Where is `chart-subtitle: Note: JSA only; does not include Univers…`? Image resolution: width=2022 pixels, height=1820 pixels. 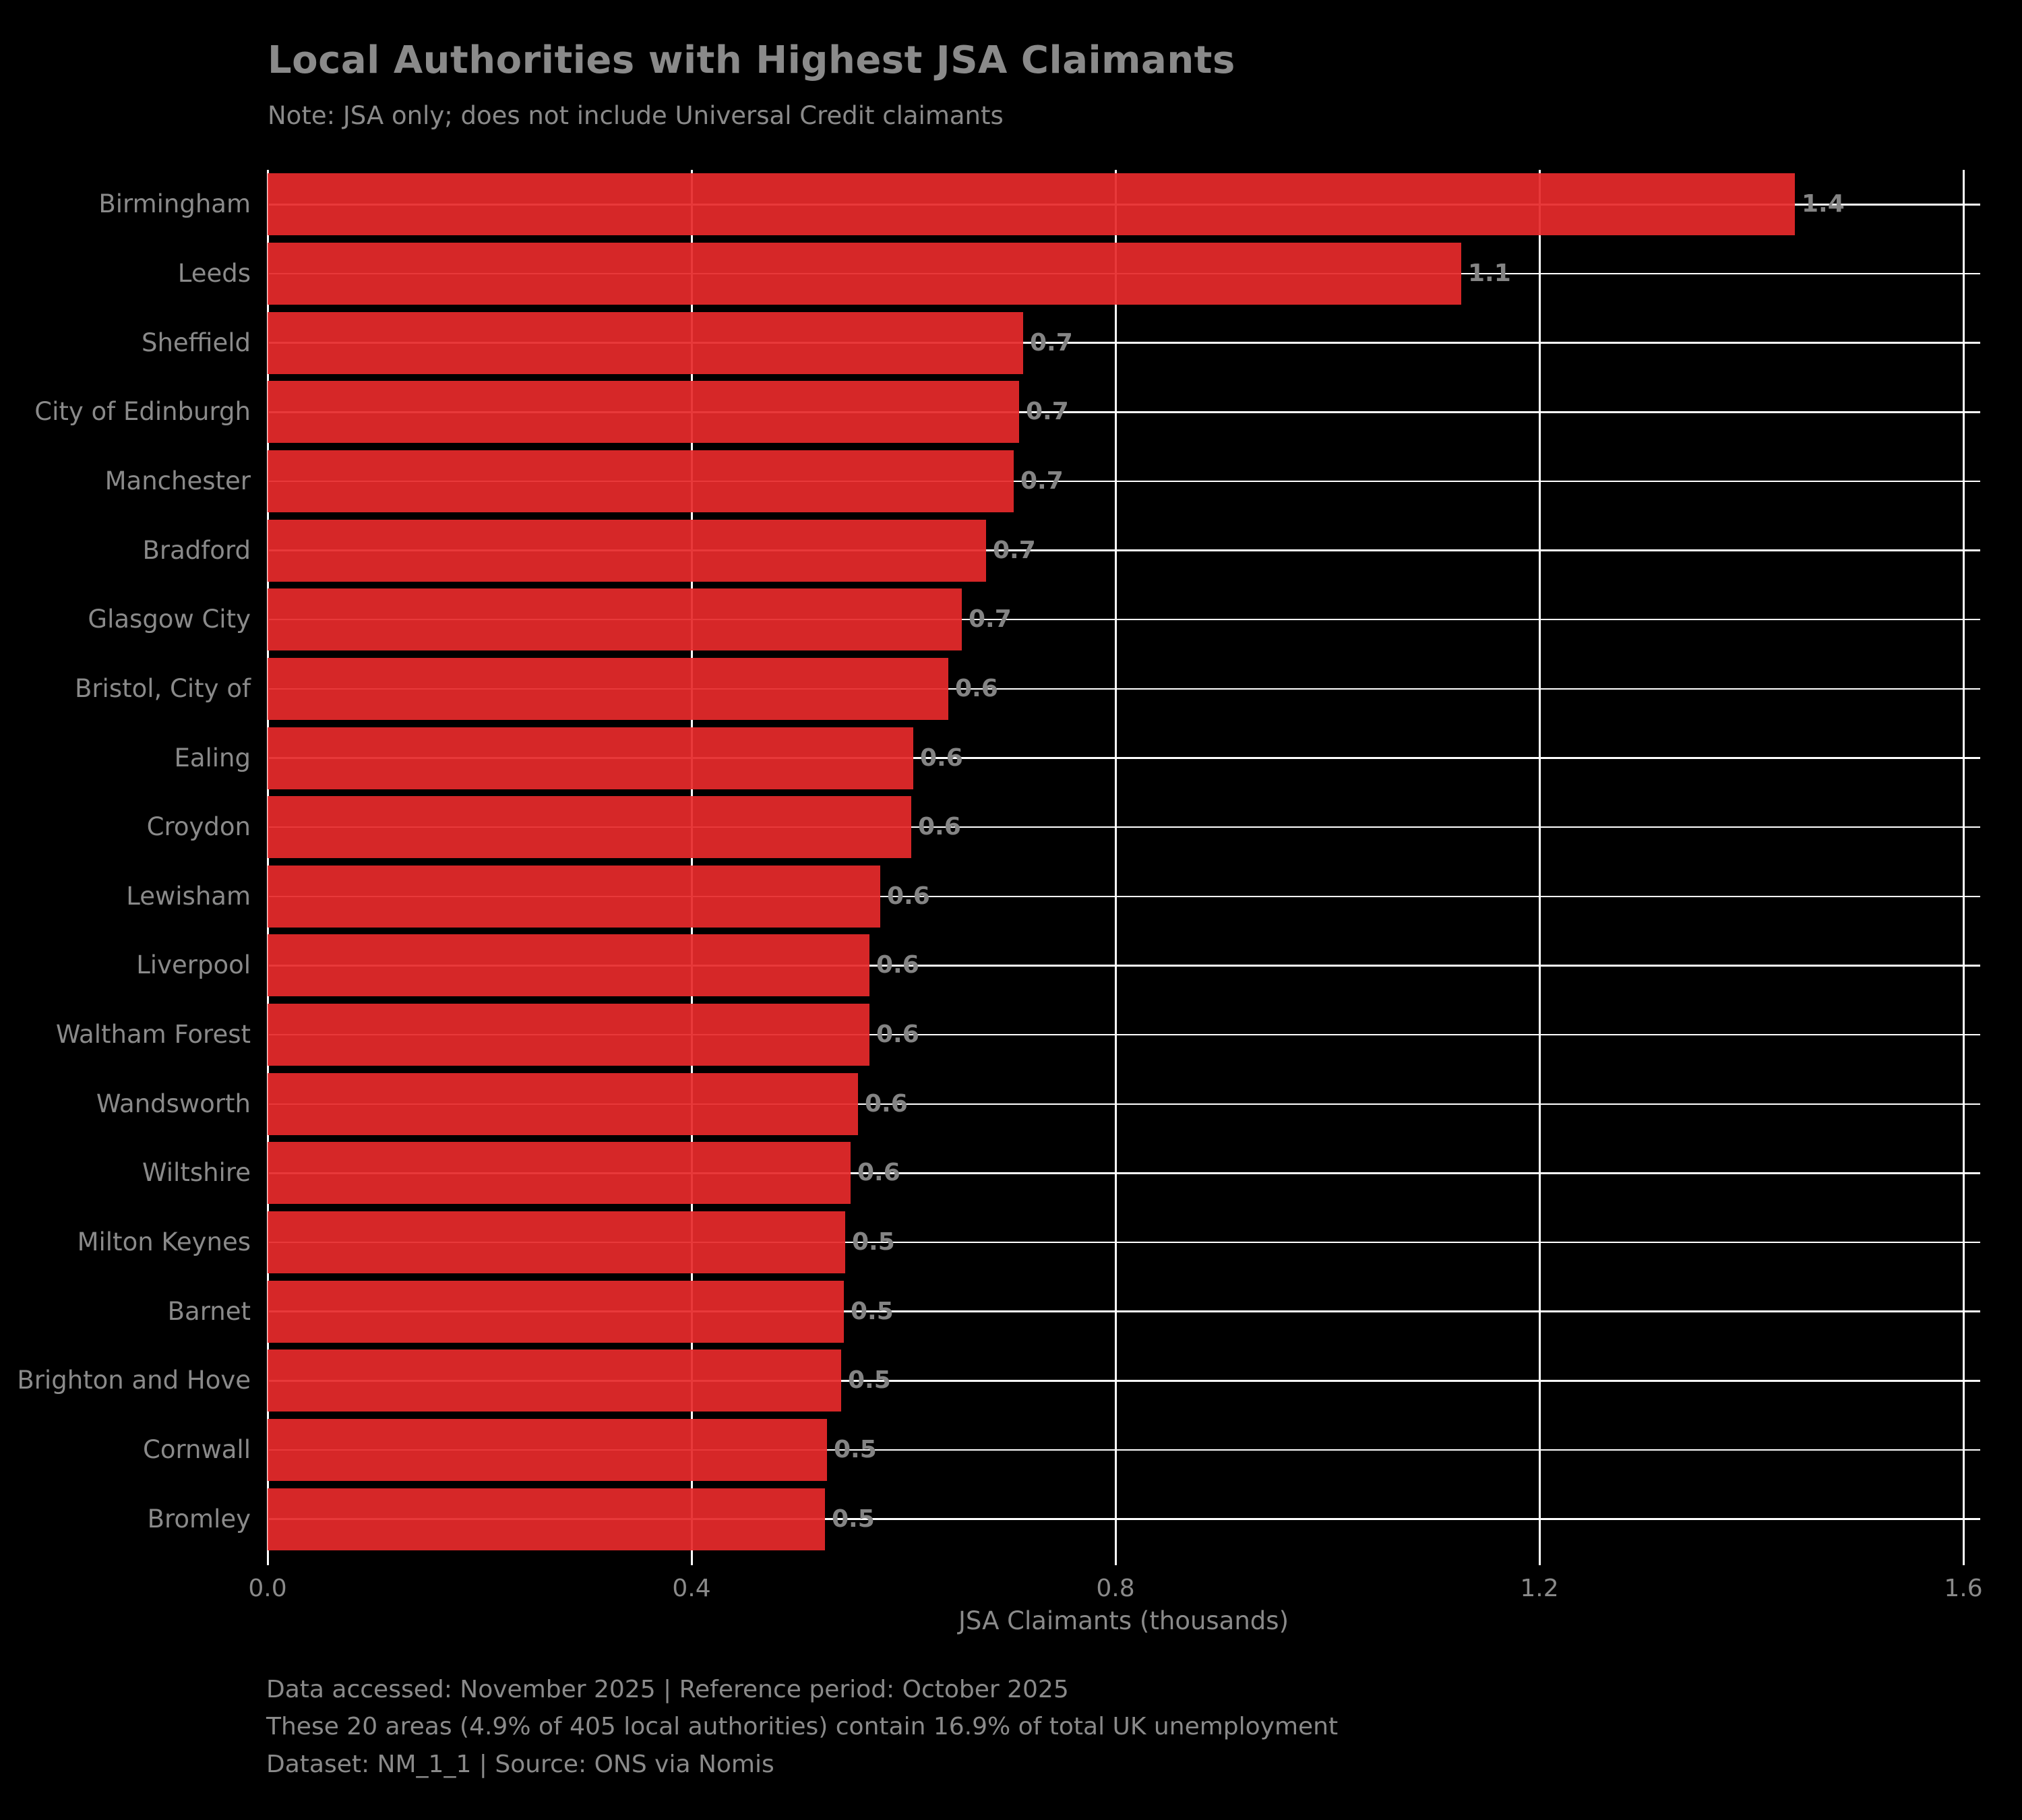 chart-subtitle: Note: JSA only; does not include Univers… is located at coordinates (636, 115).